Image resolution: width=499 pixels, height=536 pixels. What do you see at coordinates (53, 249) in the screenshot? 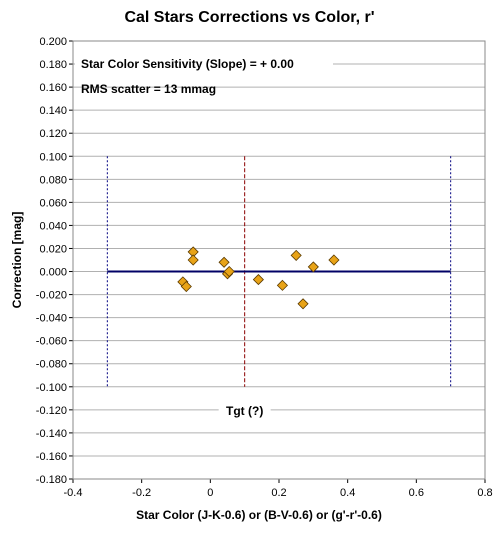
I see `y-tick-label: 0.020` at bounding box center [53, 249].